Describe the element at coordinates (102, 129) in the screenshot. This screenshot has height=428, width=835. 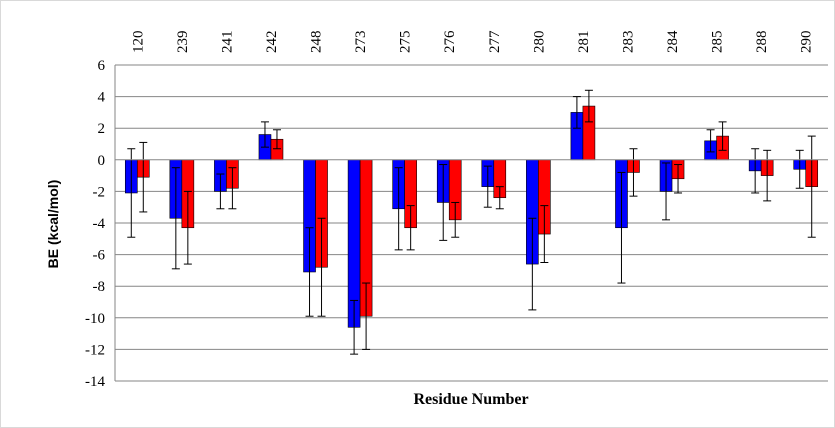
I see `y-tick-label: 2` at that location.